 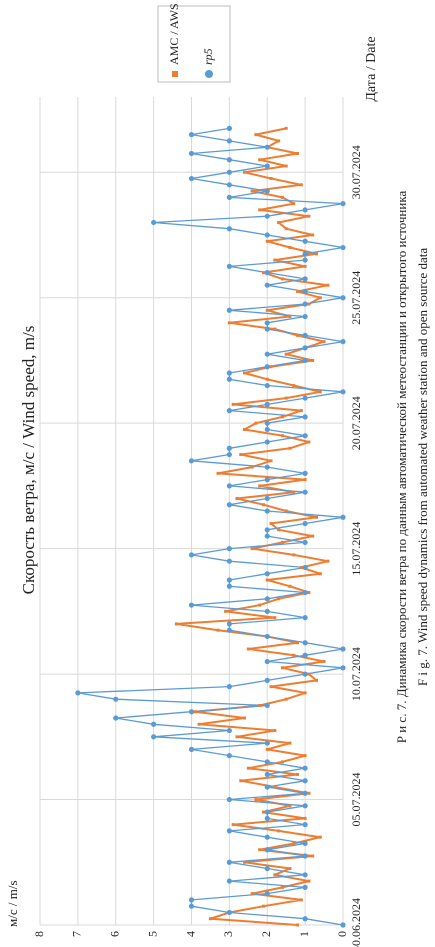 What do you see at coordinates (209, 74) in the screenshot?
I see `legend-marker` at bounding box center [209, 74].